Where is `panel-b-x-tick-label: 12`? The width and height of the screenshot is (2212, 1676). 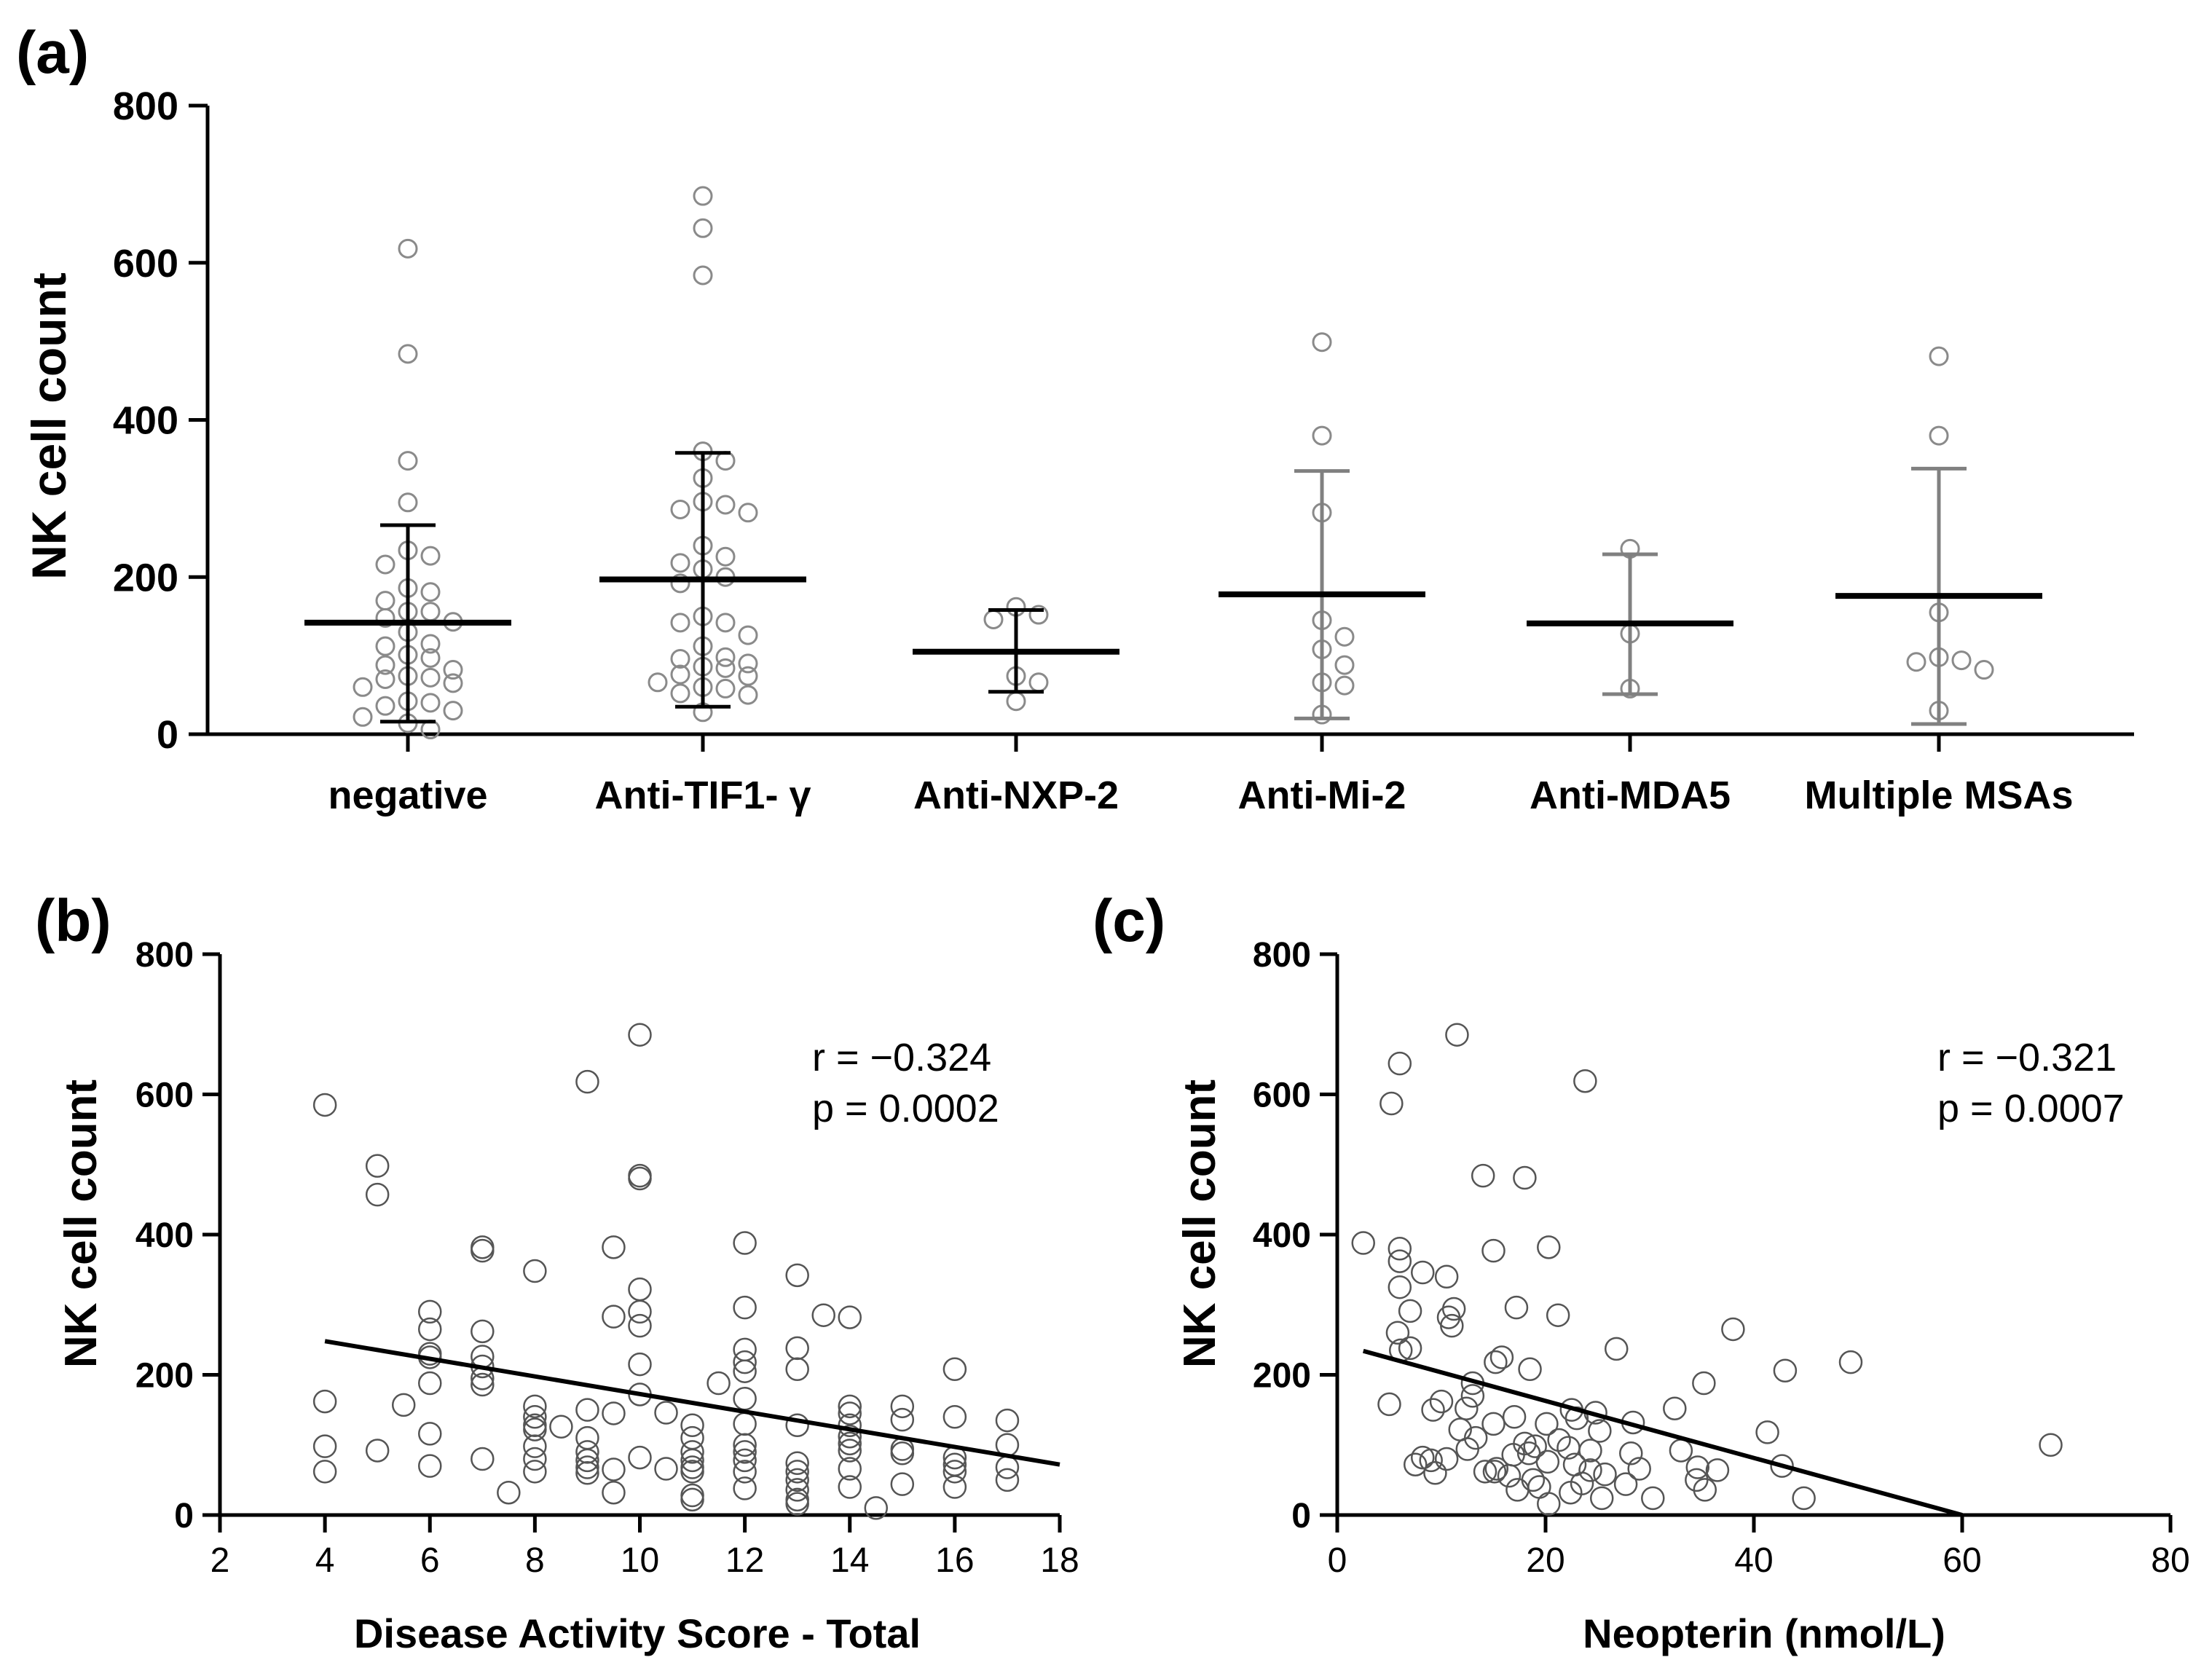 panel-b-x-tick-label: 12 is located at coordinates (744, 1560).